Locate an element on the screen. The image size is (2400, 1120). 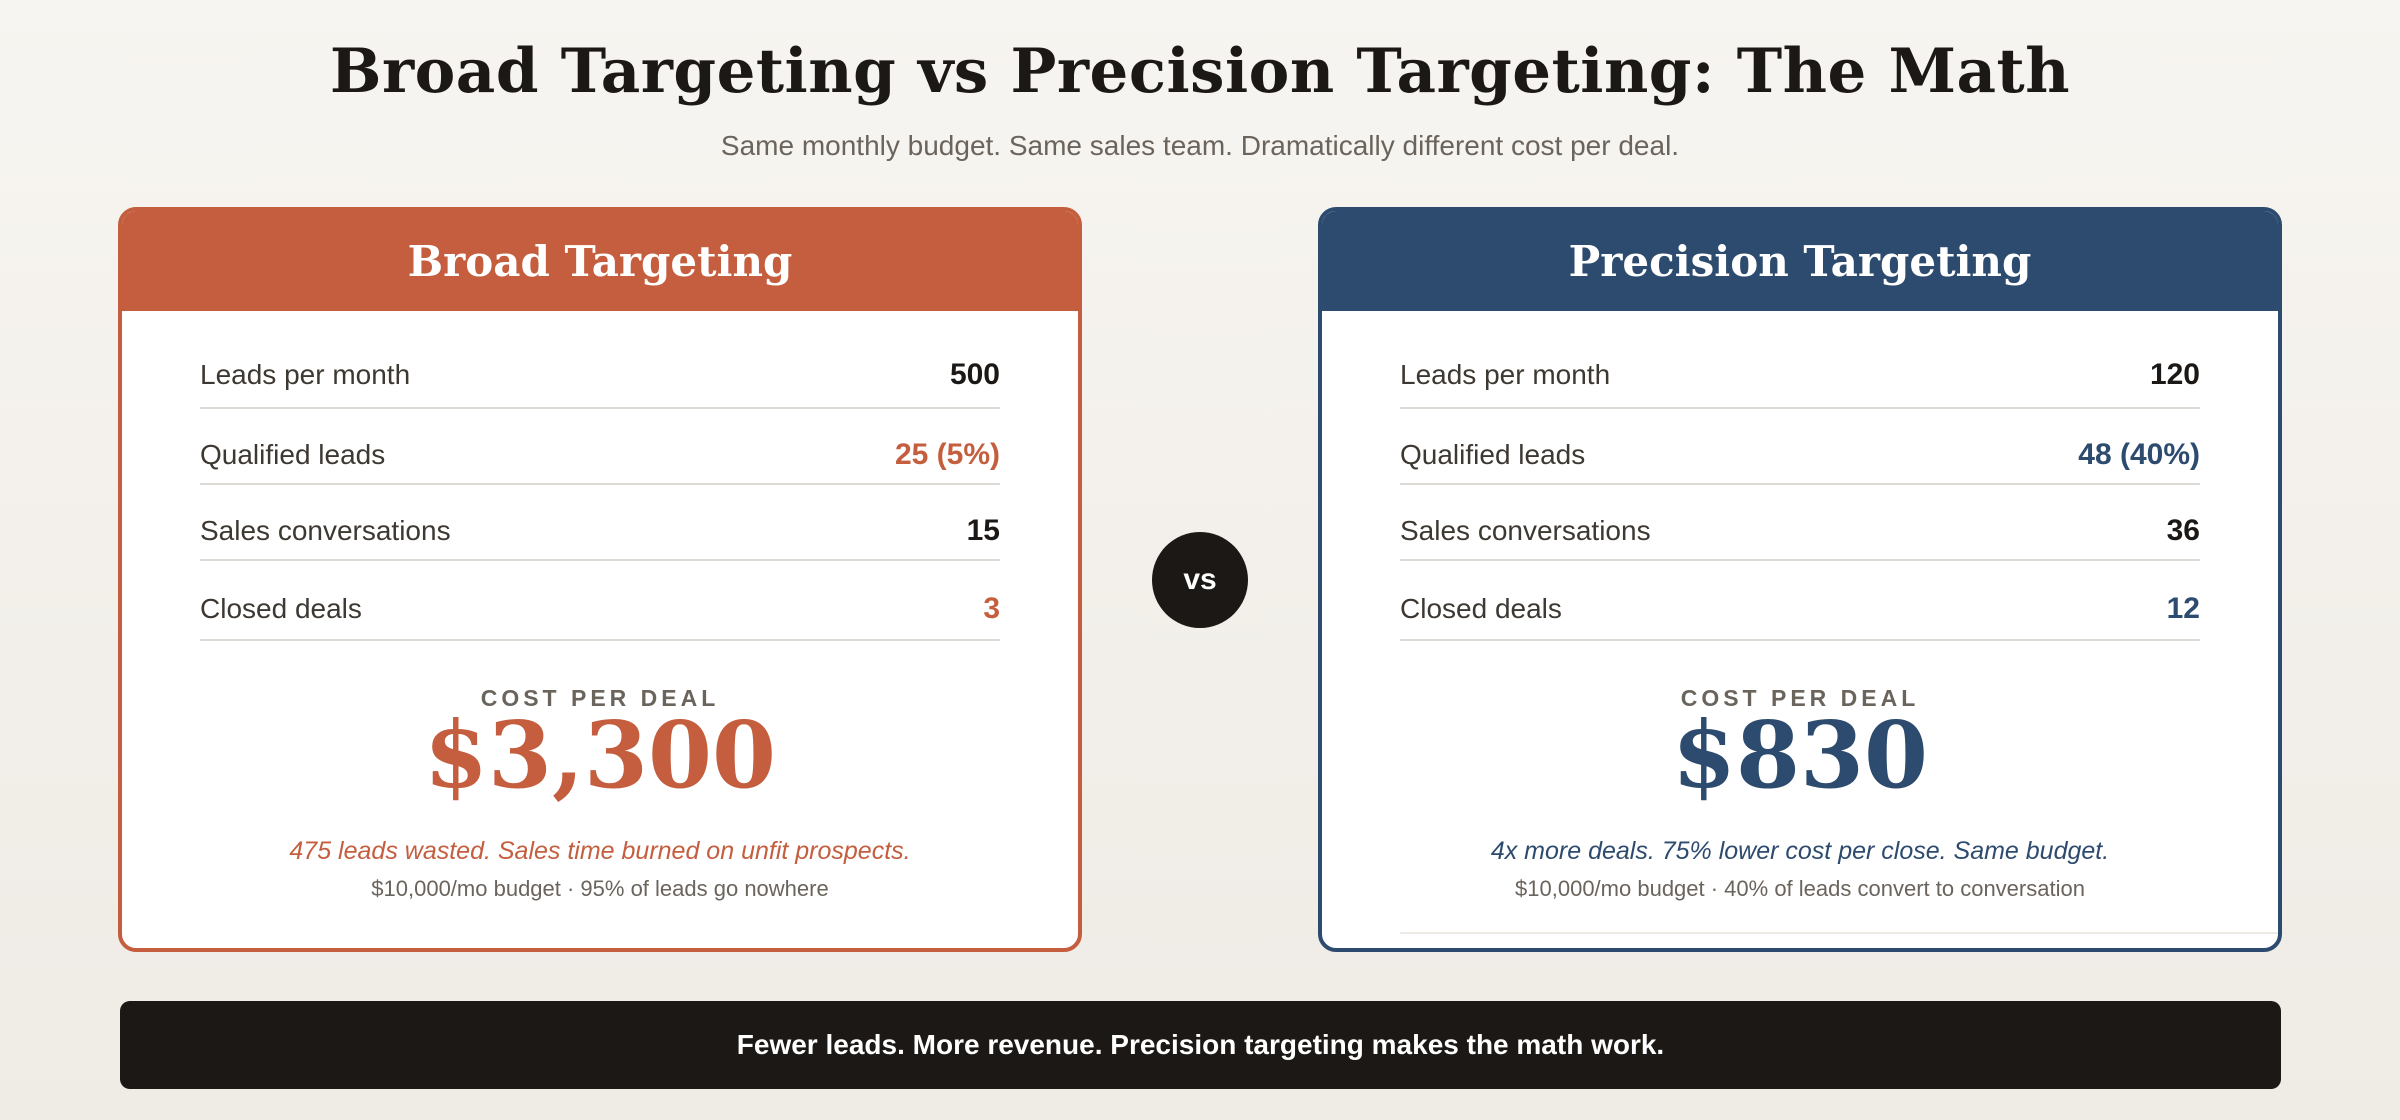
broad-row-leads: Leads per month 500 is located at coordinates (600, 374).